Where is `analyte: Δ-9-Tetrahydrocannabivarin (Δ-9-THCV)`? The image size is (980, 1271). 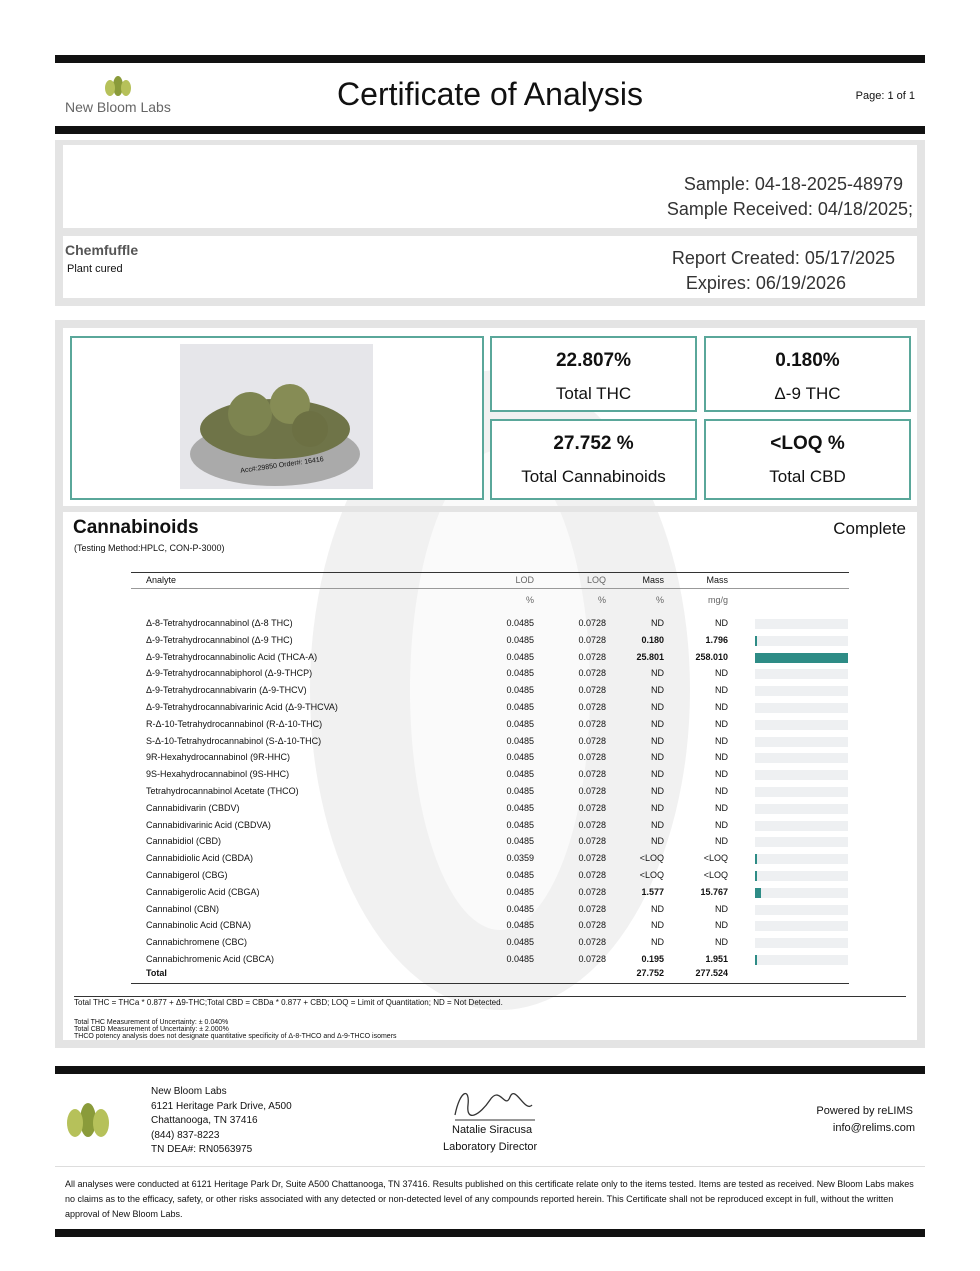 analyte: Δ-9-Tetrahydrocannabivarin (Δ-9-THCV) is located at coordinates (226, 690).